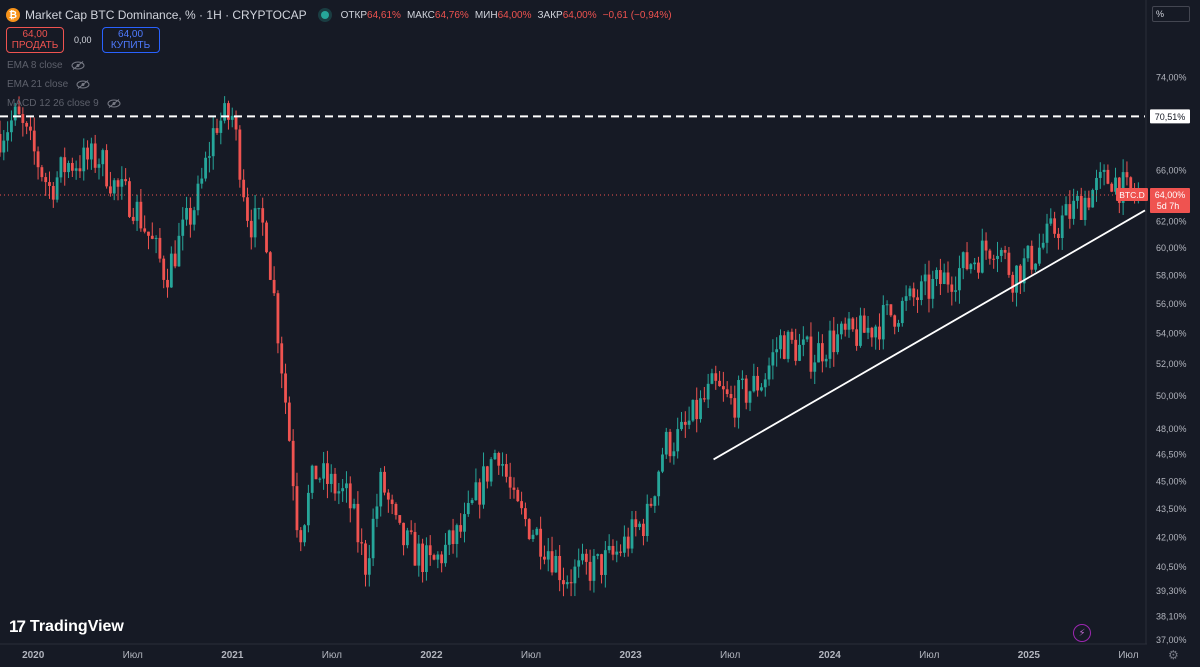 This screenshot has height=667, width=1200. I want to click on buy-price: 64,00, so click(131, 34).